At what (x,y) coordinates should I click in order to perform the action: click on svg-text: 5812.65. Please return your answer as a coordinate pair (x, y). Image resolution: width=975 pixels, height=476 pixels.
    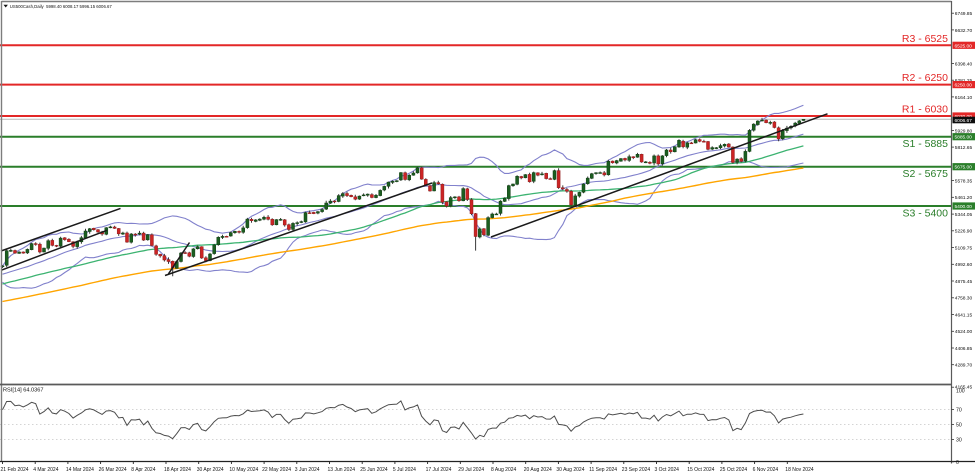
    Looking at the image, I should click on (964, 148).